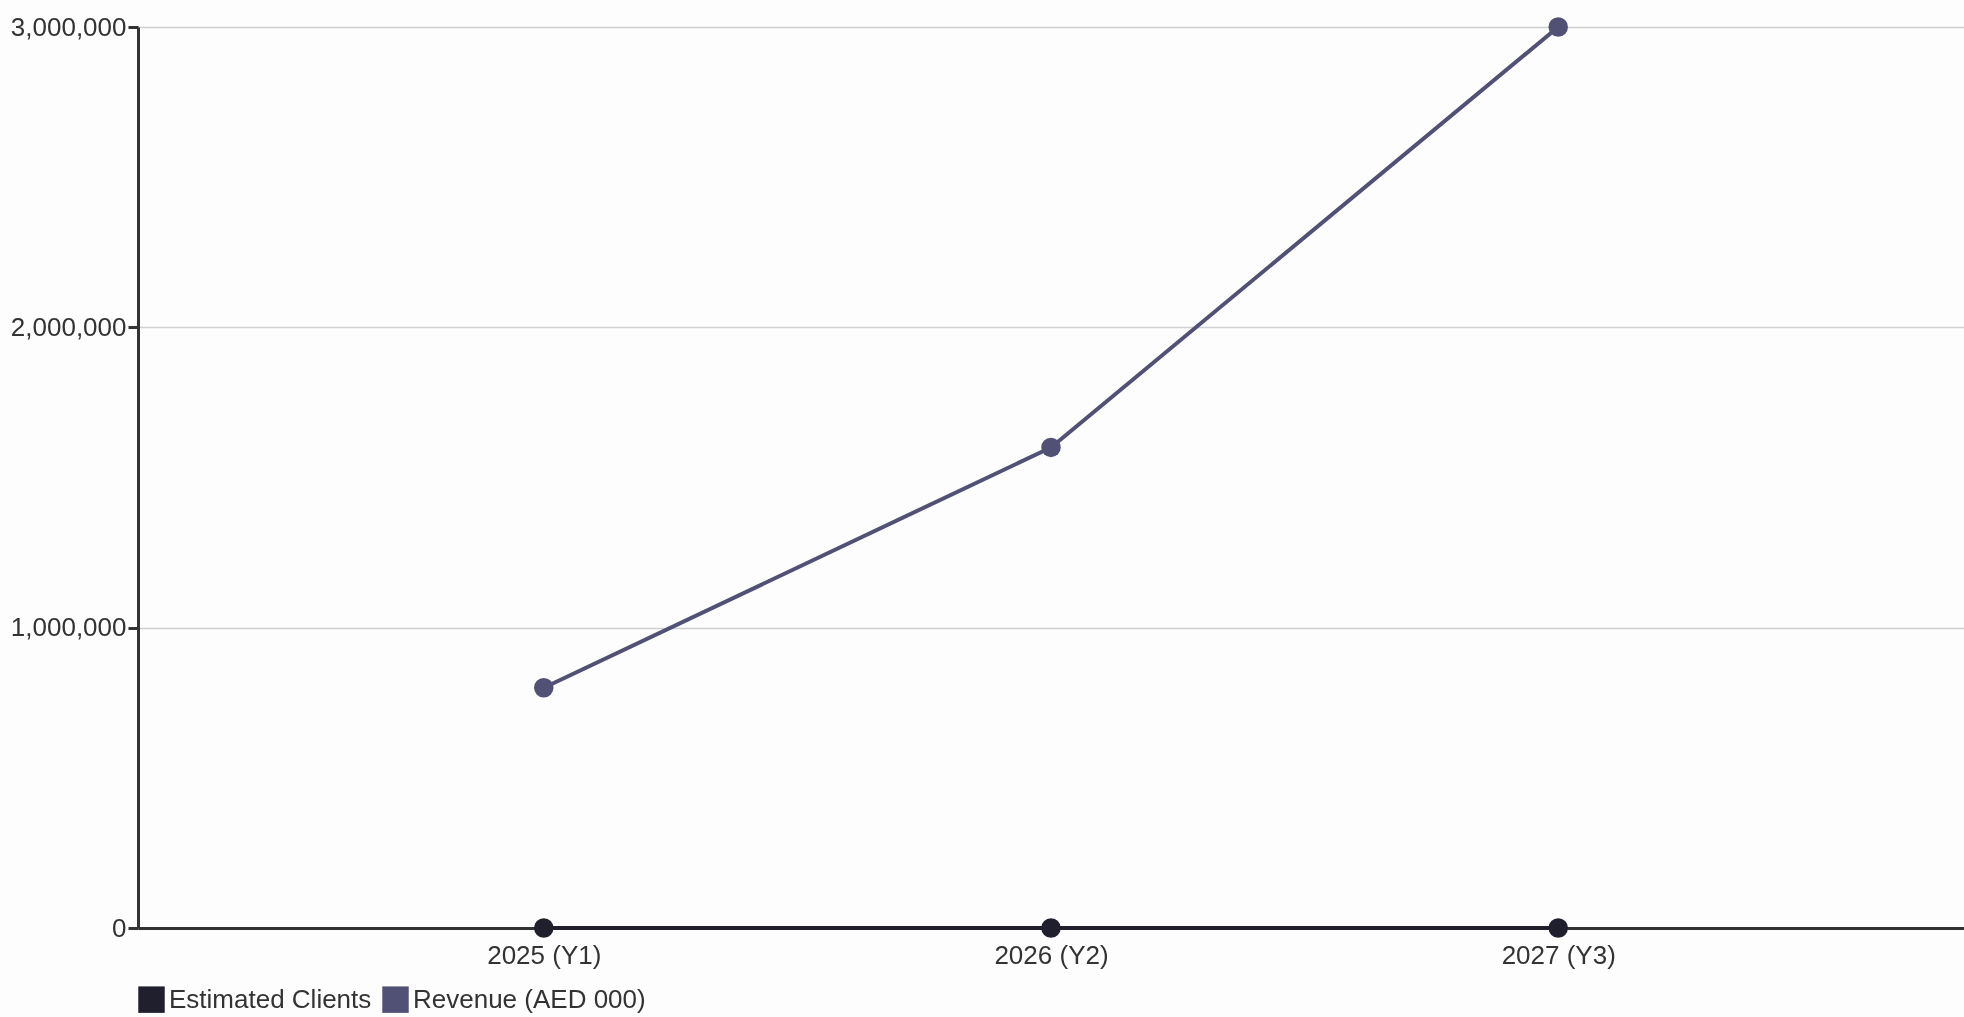 This screenshot has height=1017, width=1964. Describe the element at coordinates (544, 954) in the screenshot. I see `x-tick-label: 2025 (Y1)` at that location.